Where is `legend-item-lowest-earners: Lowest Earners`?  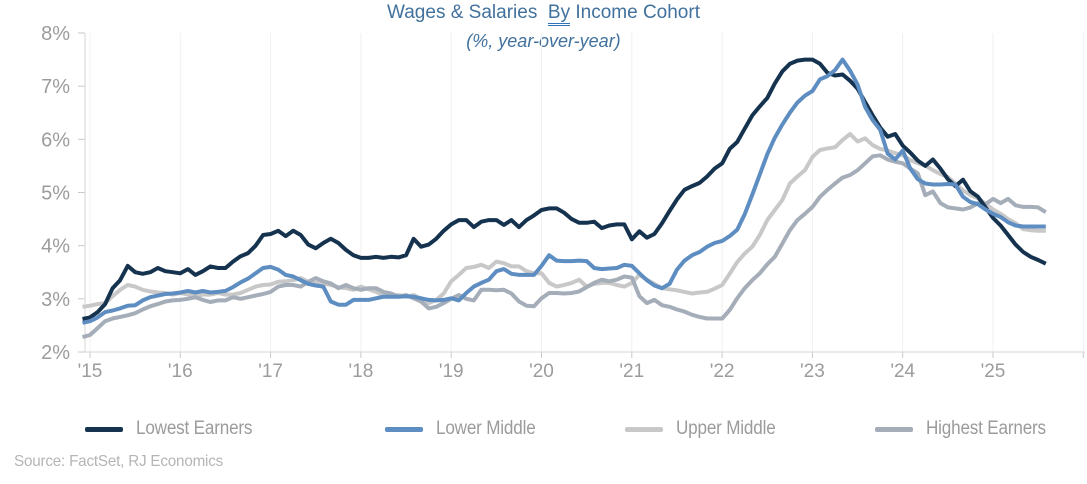 legend-item-lowest-earners: Lowest Earners is located at coordinates (175, 429).